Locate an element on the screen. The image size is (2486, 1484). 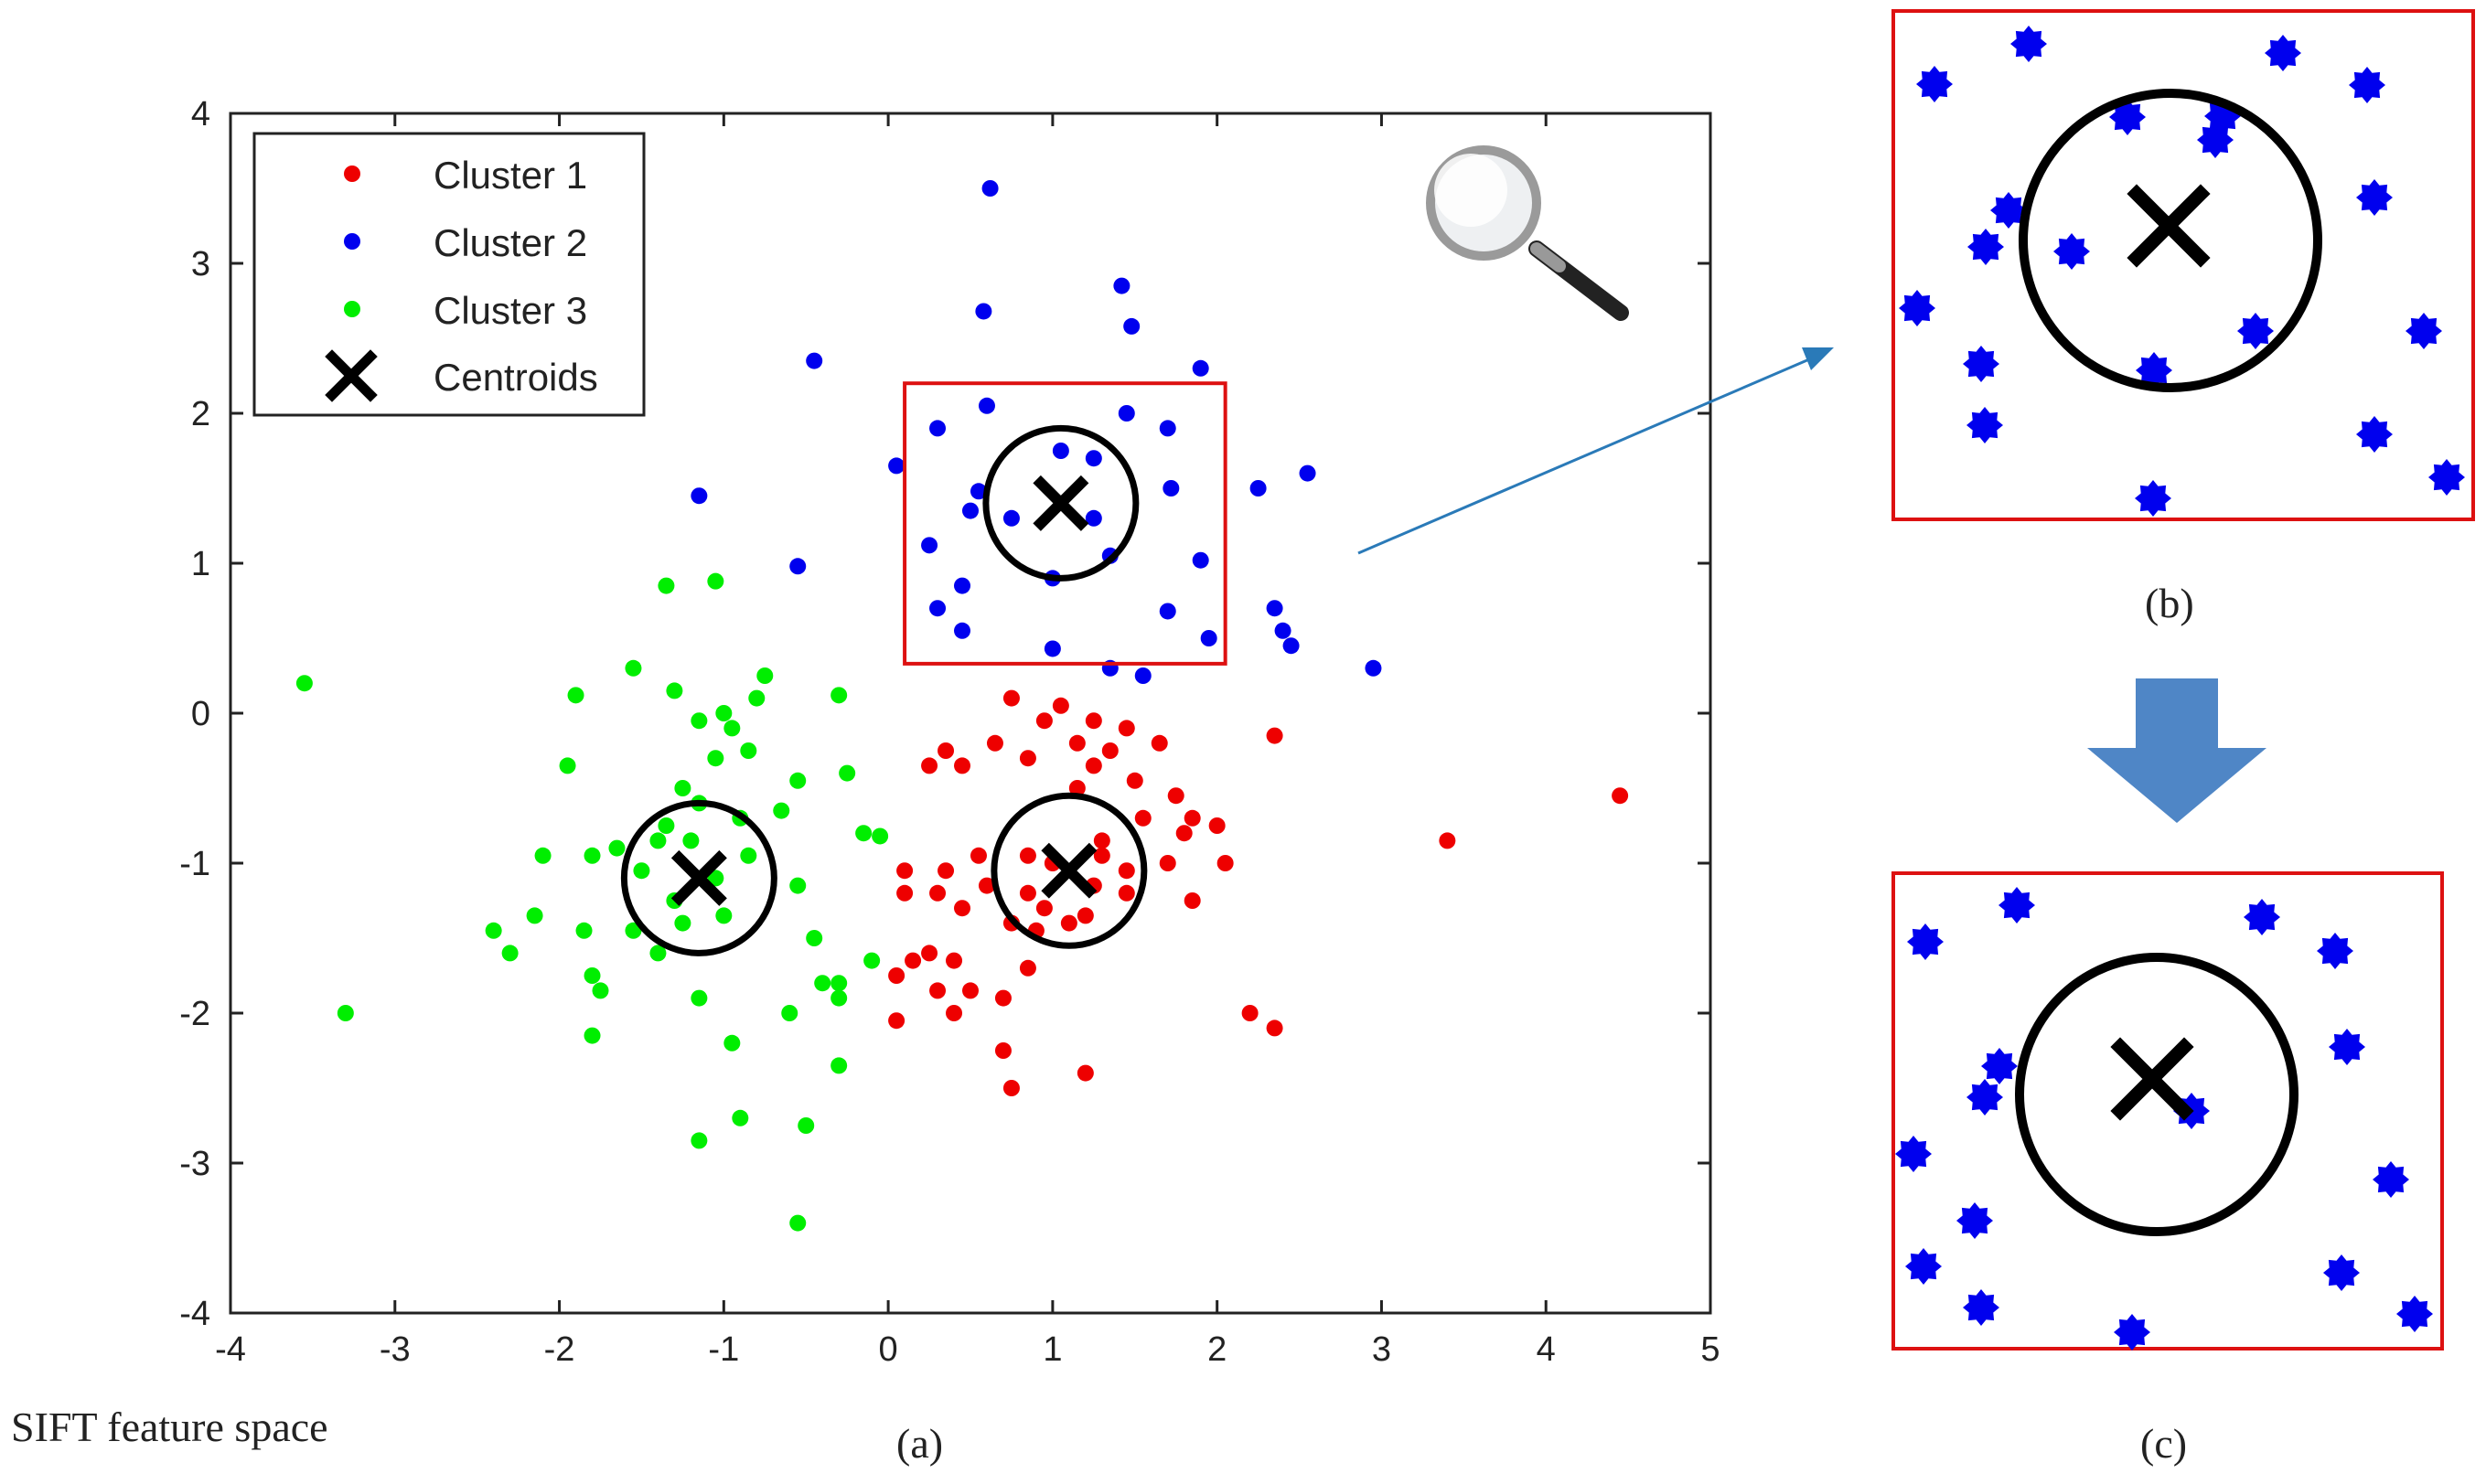
y-tick-label: -4 is located at coordinates (194, 1314).